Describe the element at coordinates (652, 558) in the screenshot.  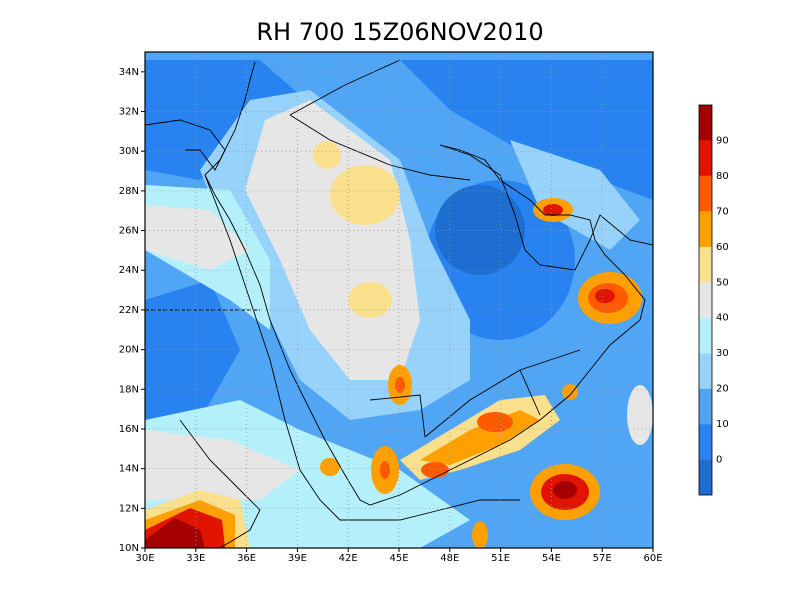
I see `lon-tick-label: 60E` at that location.